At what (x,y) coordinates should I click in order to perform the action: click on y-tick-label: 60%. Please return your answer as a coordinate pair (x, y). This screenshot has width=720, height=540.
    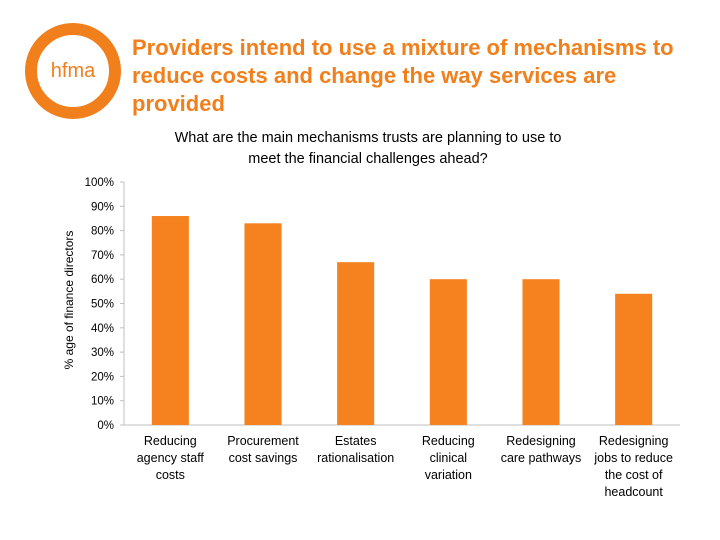
    Looking at the image, I should click on (102, 280).